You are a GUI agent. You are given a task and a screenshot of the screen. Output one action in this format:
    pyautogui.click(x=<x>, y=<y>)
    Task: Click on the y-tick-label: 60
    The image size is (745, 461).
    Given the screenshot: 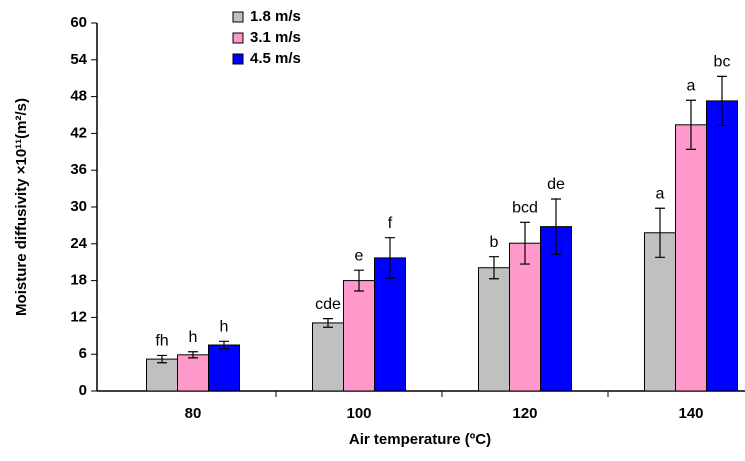 What is the action you would take?
    pyautogui.click(x=78, y=22)
    